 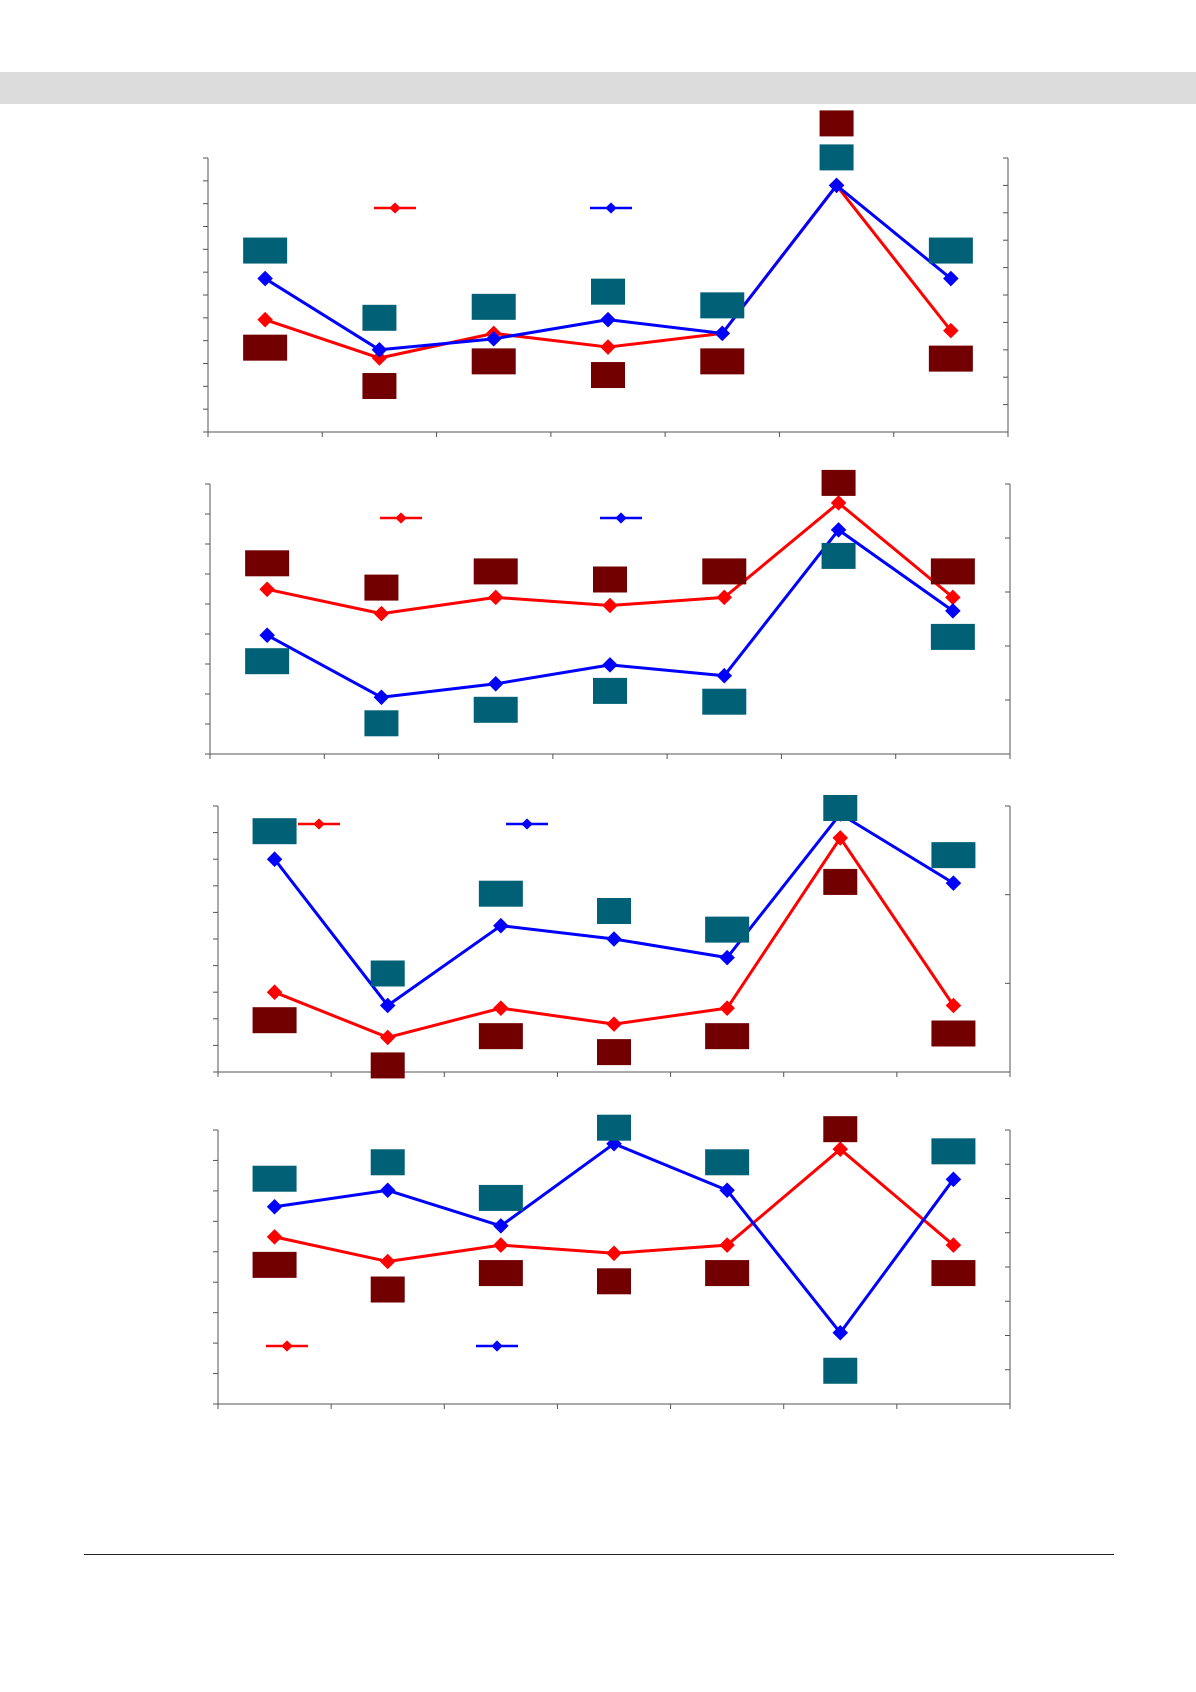 I want to click on chart-3-axes, so click(x=612, y=941).